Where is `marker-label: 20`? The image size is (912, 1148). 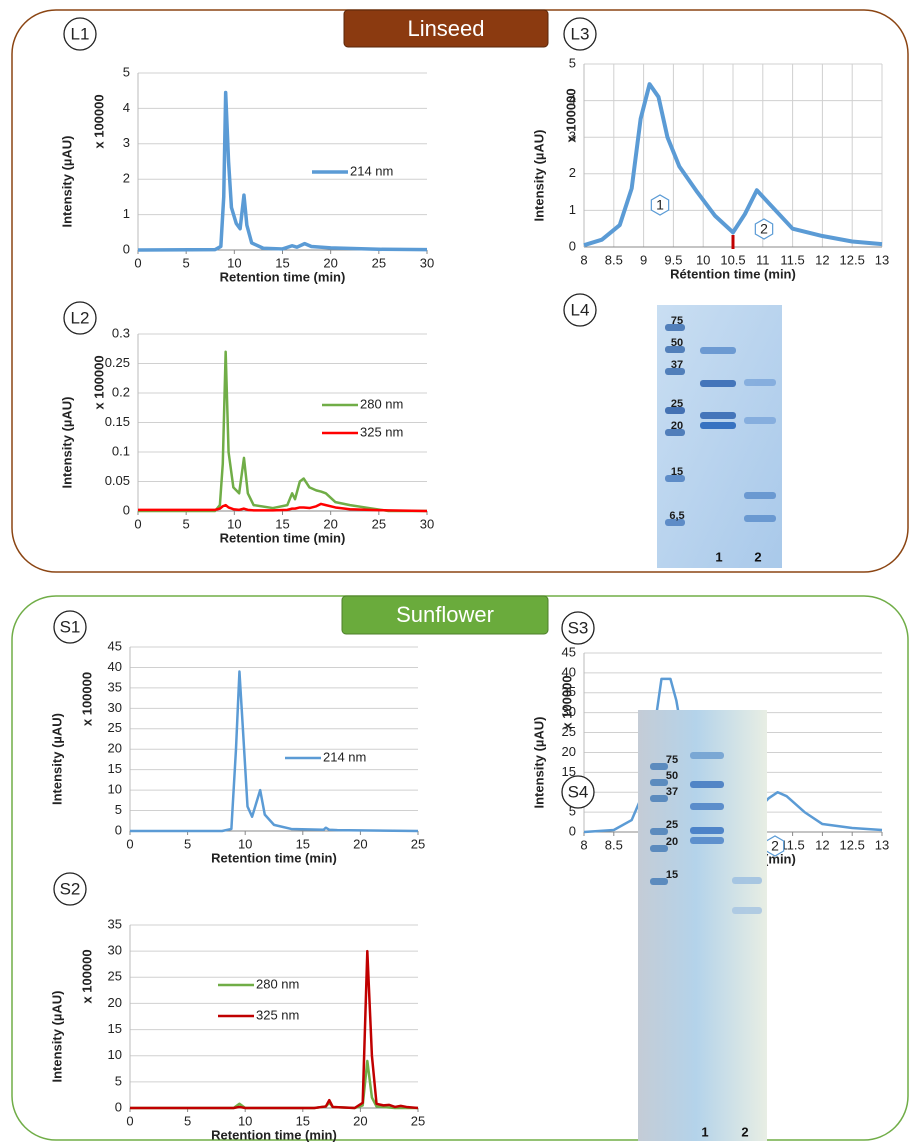
marker-label: 20 is located at coordinates (677, 426).